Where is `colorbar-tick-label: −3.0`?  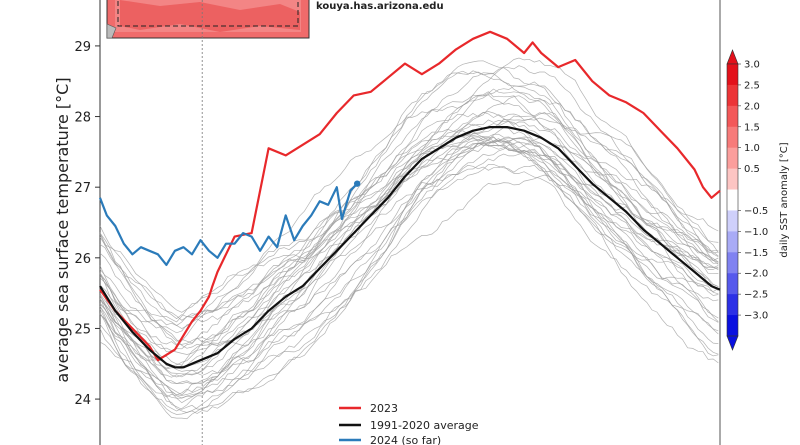 colorbar-tick-label: −3.0 is located at coordinates (756, 316).